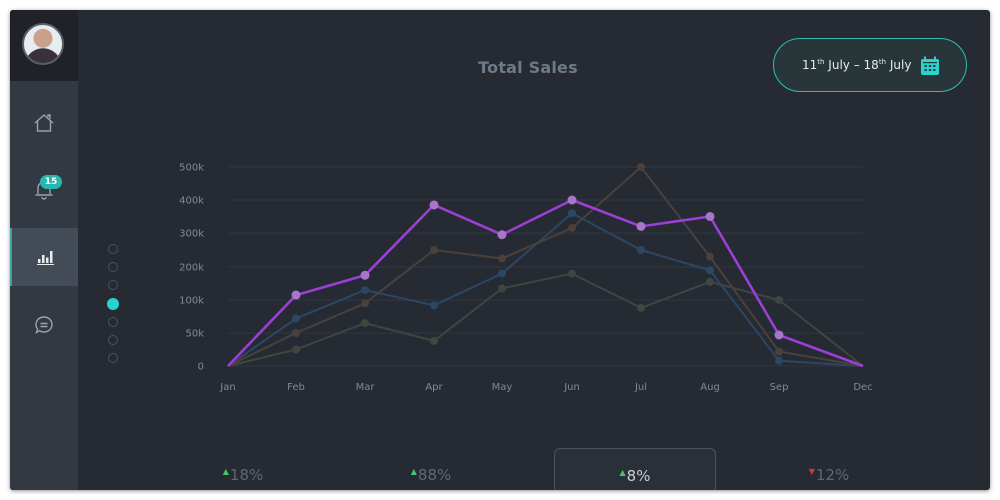  Describe the element at coordinates (829, 475) in the screenshot. I see `stat-value: ▼12%` at that location.